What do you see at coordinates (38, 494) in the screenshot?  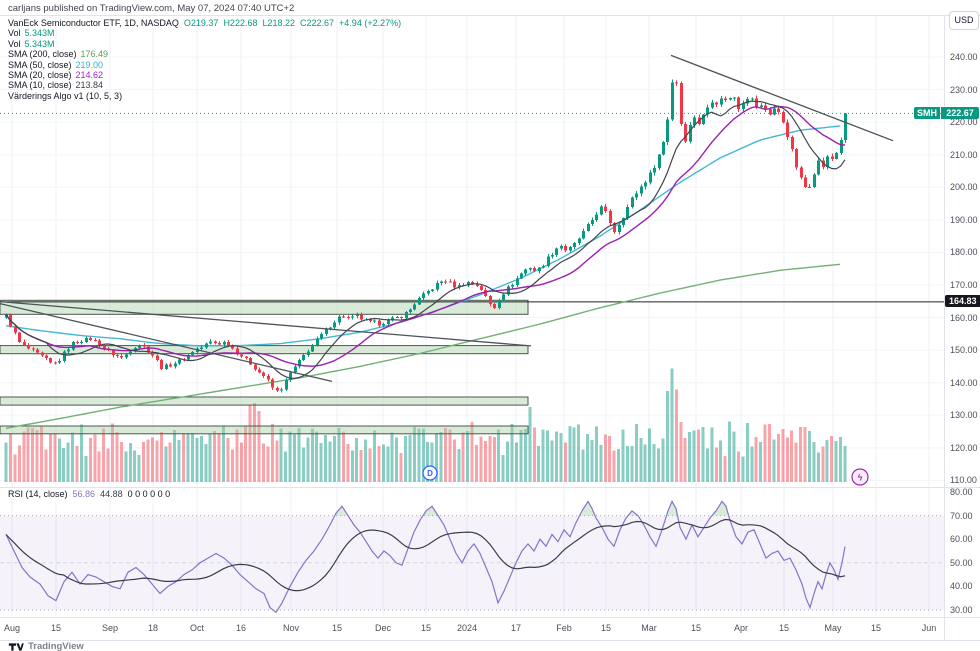 I see `indicator-label: RSI (14, close)` at bounding box center [38, 494].